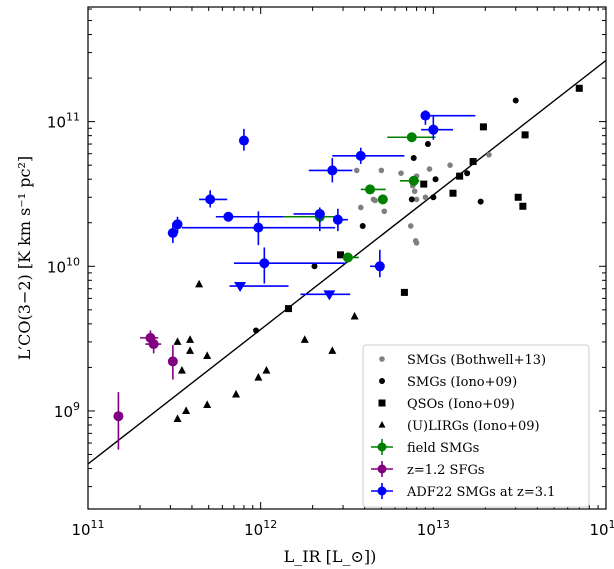 Image resolution: width=614 pixels, height=569 pixels. I want to click on legend-label: QSOs (Iono+09), so click(461, 404).